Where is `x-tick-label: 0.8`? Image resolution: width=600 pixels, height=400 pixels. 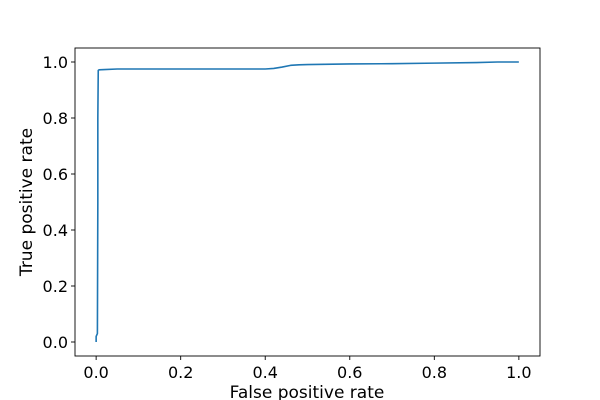
x-tick-label: 0.8 is located at coordinates (434, 372).